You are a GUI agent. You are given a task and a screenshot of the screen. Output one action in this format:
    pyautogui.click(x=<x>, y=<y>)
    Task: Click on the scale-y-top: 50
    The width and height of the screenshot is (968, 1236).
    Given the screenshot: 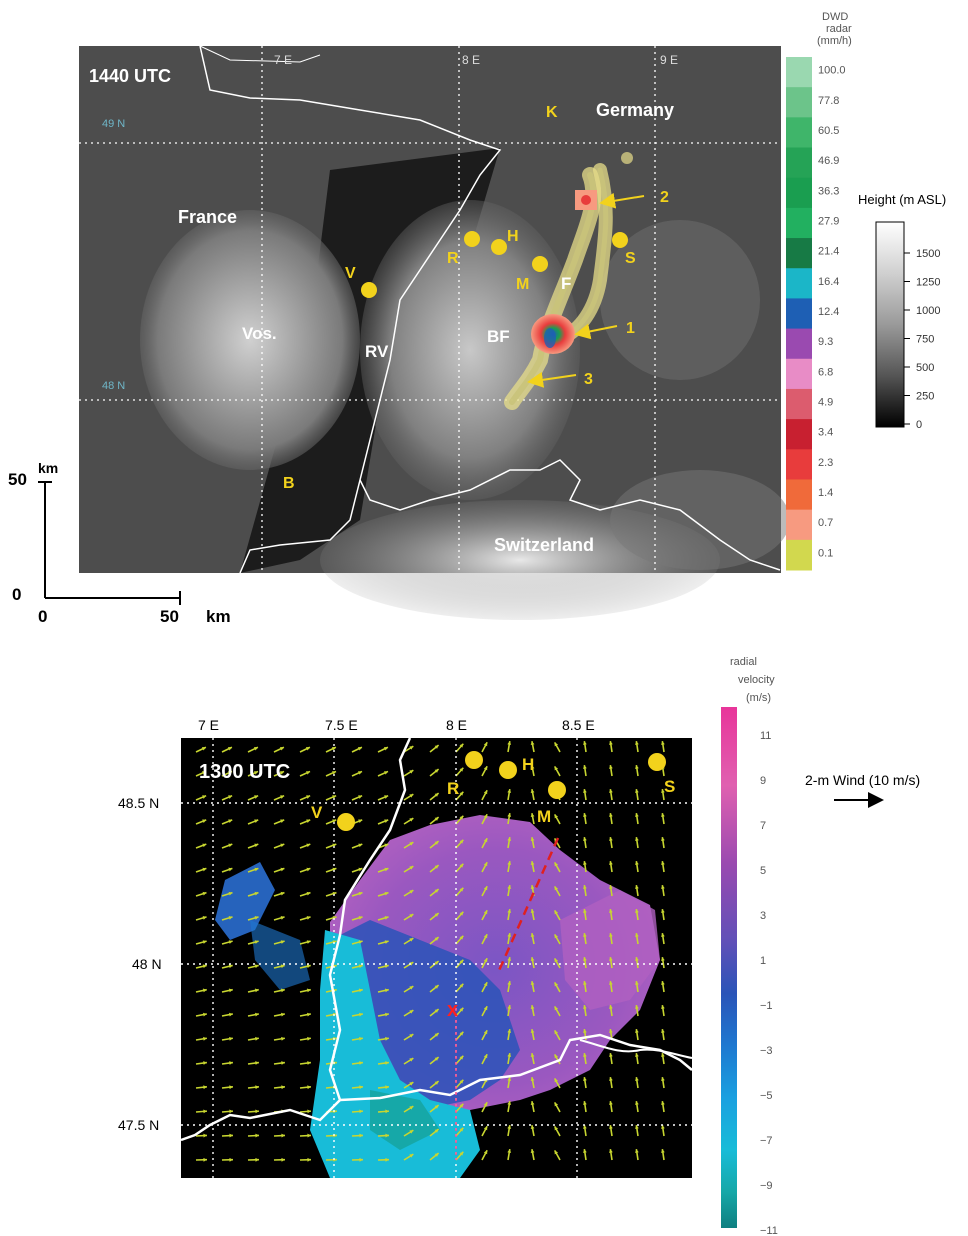 What is the action you would take?
    pyautogui.click(x=17, y=479)
    